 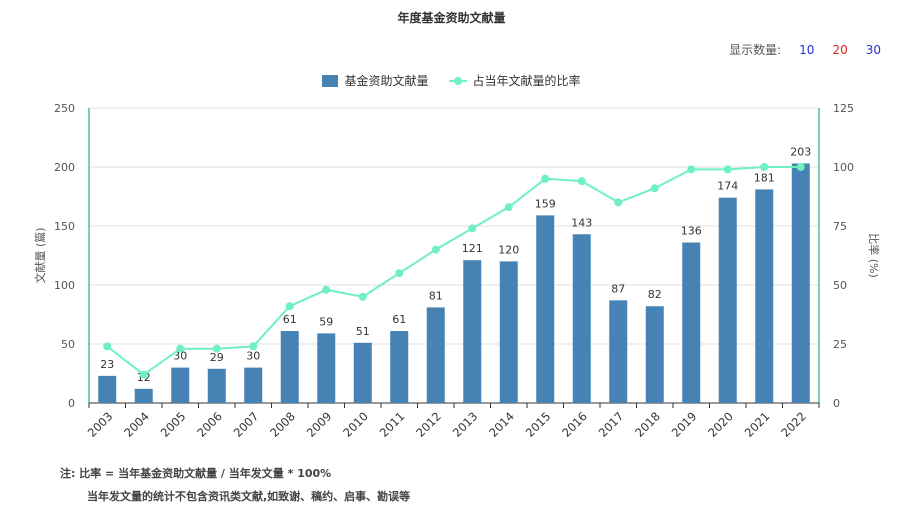 I want to click on legend-line-swatch, so click(x=457, y=81).